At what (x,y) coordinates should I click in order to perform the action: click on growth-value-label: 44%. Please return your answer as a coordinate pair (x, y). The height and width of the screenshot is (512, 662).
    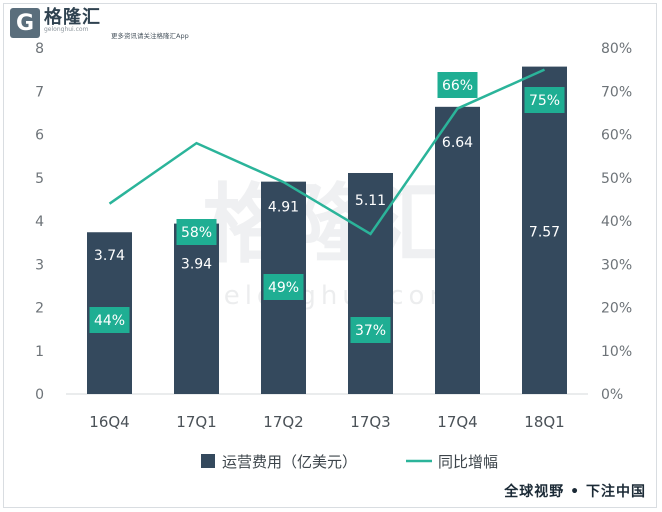
    Looking at the image, I should click on (109, 321).